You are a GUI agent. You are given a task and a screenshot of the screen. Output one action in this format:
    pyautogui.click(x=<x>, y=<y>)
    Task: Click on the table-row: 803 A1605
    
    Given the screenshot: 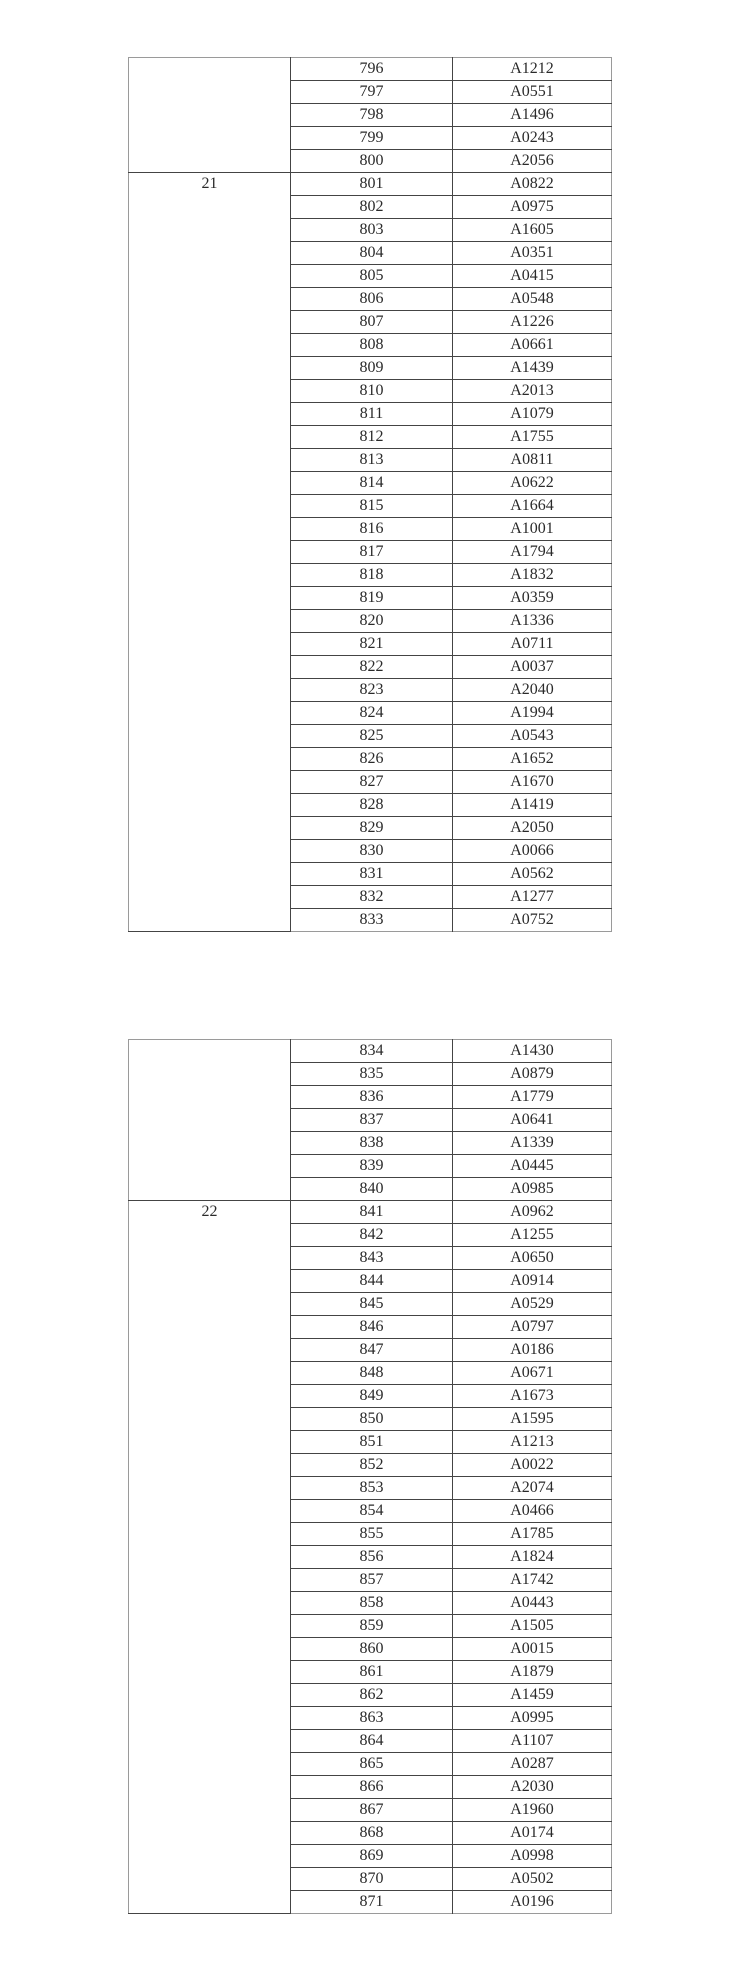 What is the action you would take?
    pyautogui.click(x=370, y=230)
    